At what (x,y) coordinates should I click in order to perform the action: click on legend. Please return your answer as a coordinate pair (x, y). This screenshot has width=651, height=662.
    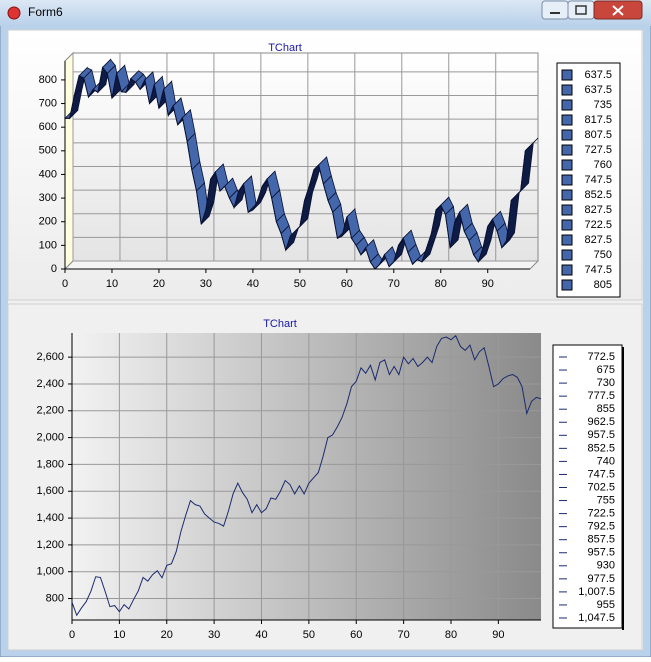
    Looking at the image, I should click on (587, 486).